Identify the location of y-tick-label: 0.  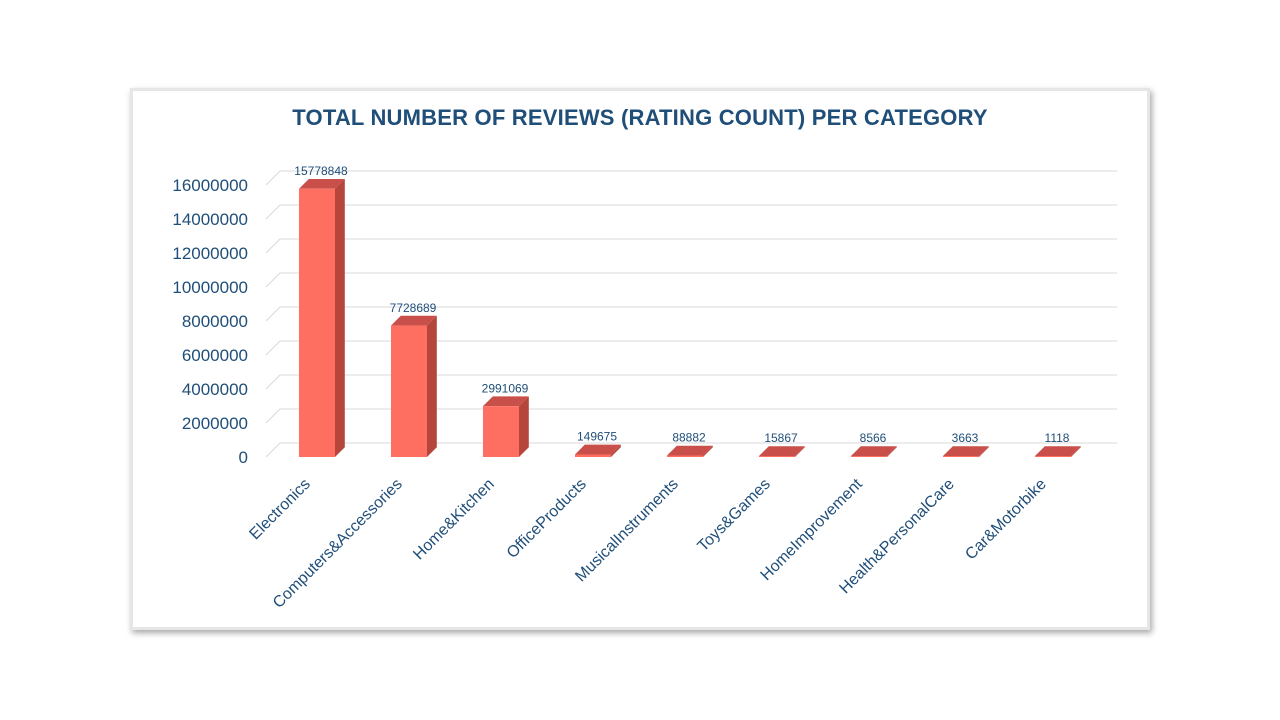
(243, 457).